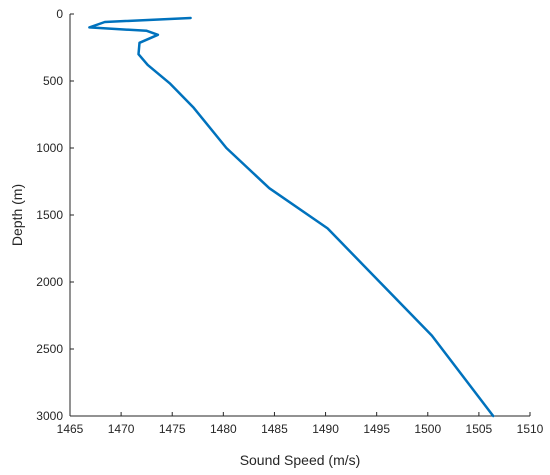 The width and height of the screenshot is (550, 475). Describe the element at coordinates (70, 429) in the screenshot. I see `x-tick-label: 1465` at that location.